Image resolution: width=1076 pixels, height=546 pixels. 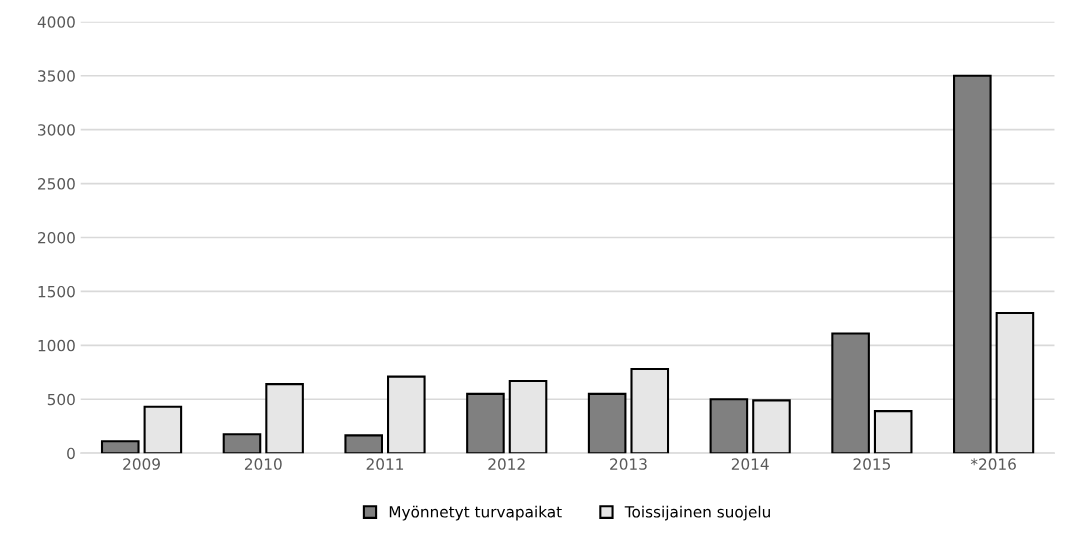 I want to click on y-tick-label: 2000, so click(x=56, y=237).